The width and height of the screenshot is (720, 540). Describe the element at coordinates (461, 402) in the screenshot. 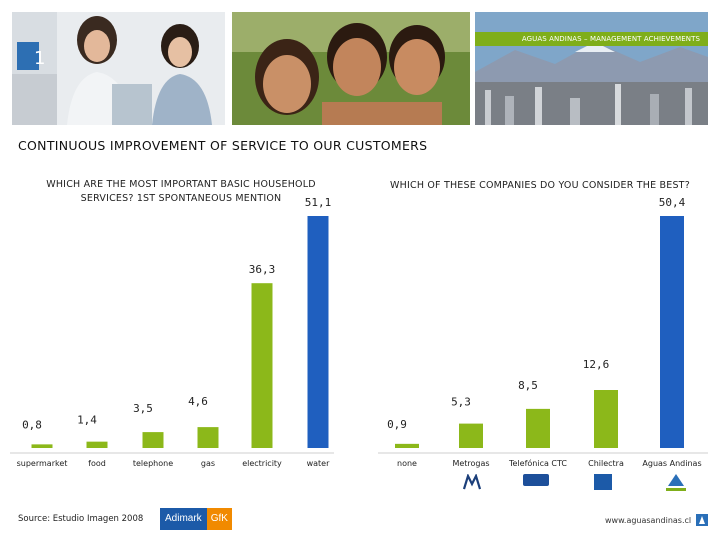

I see `value-label: 5,3` at that location.